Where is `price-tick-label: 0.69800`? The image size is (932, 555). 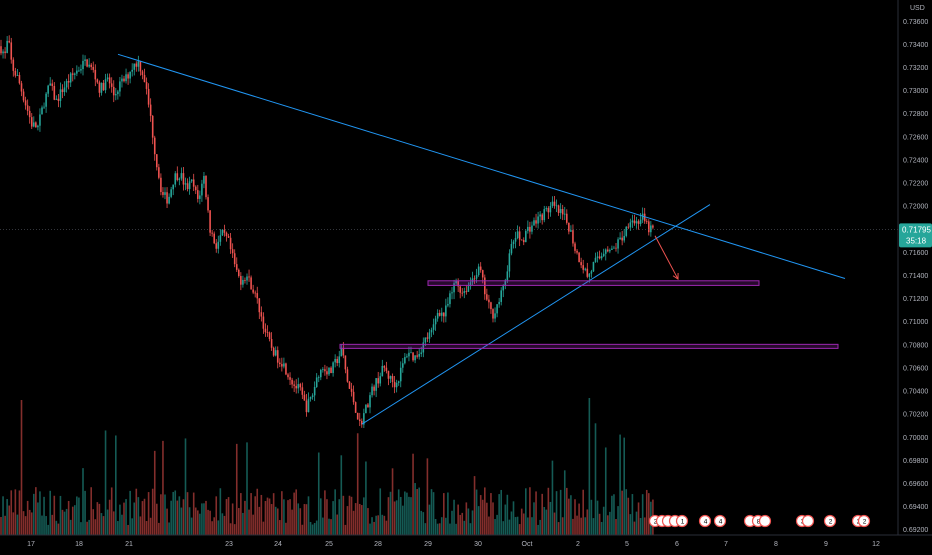 price-tick-label: 0.69800 is located at coordinates (915, 461).